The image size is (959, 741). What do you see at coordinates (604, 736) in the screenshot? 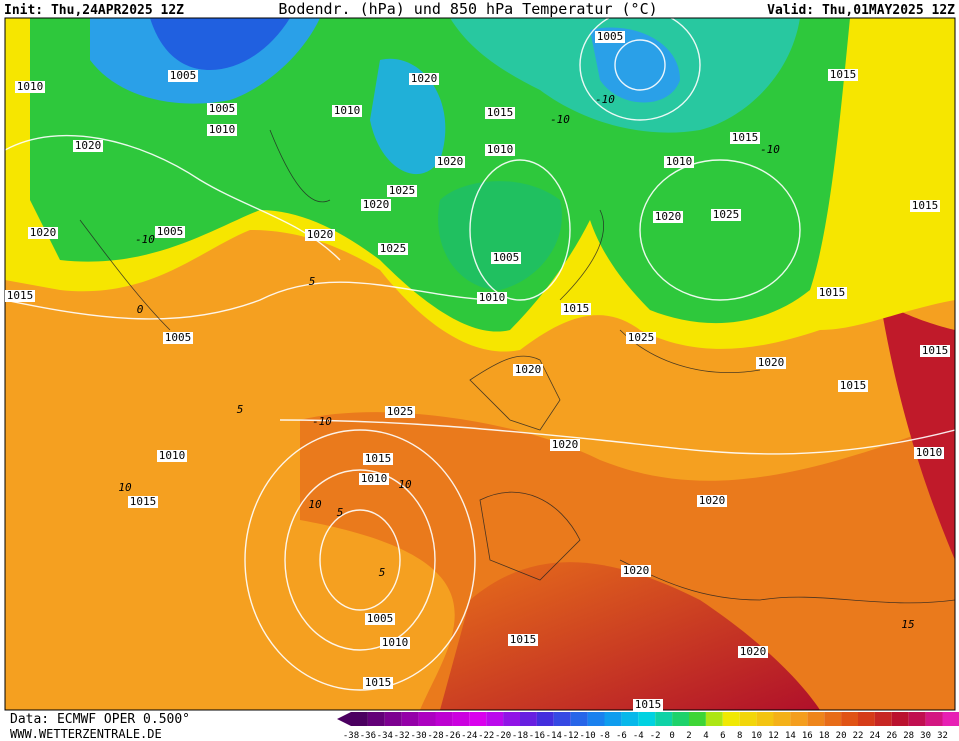
I see `scale-label: -8` at bounding box center [604, 736].